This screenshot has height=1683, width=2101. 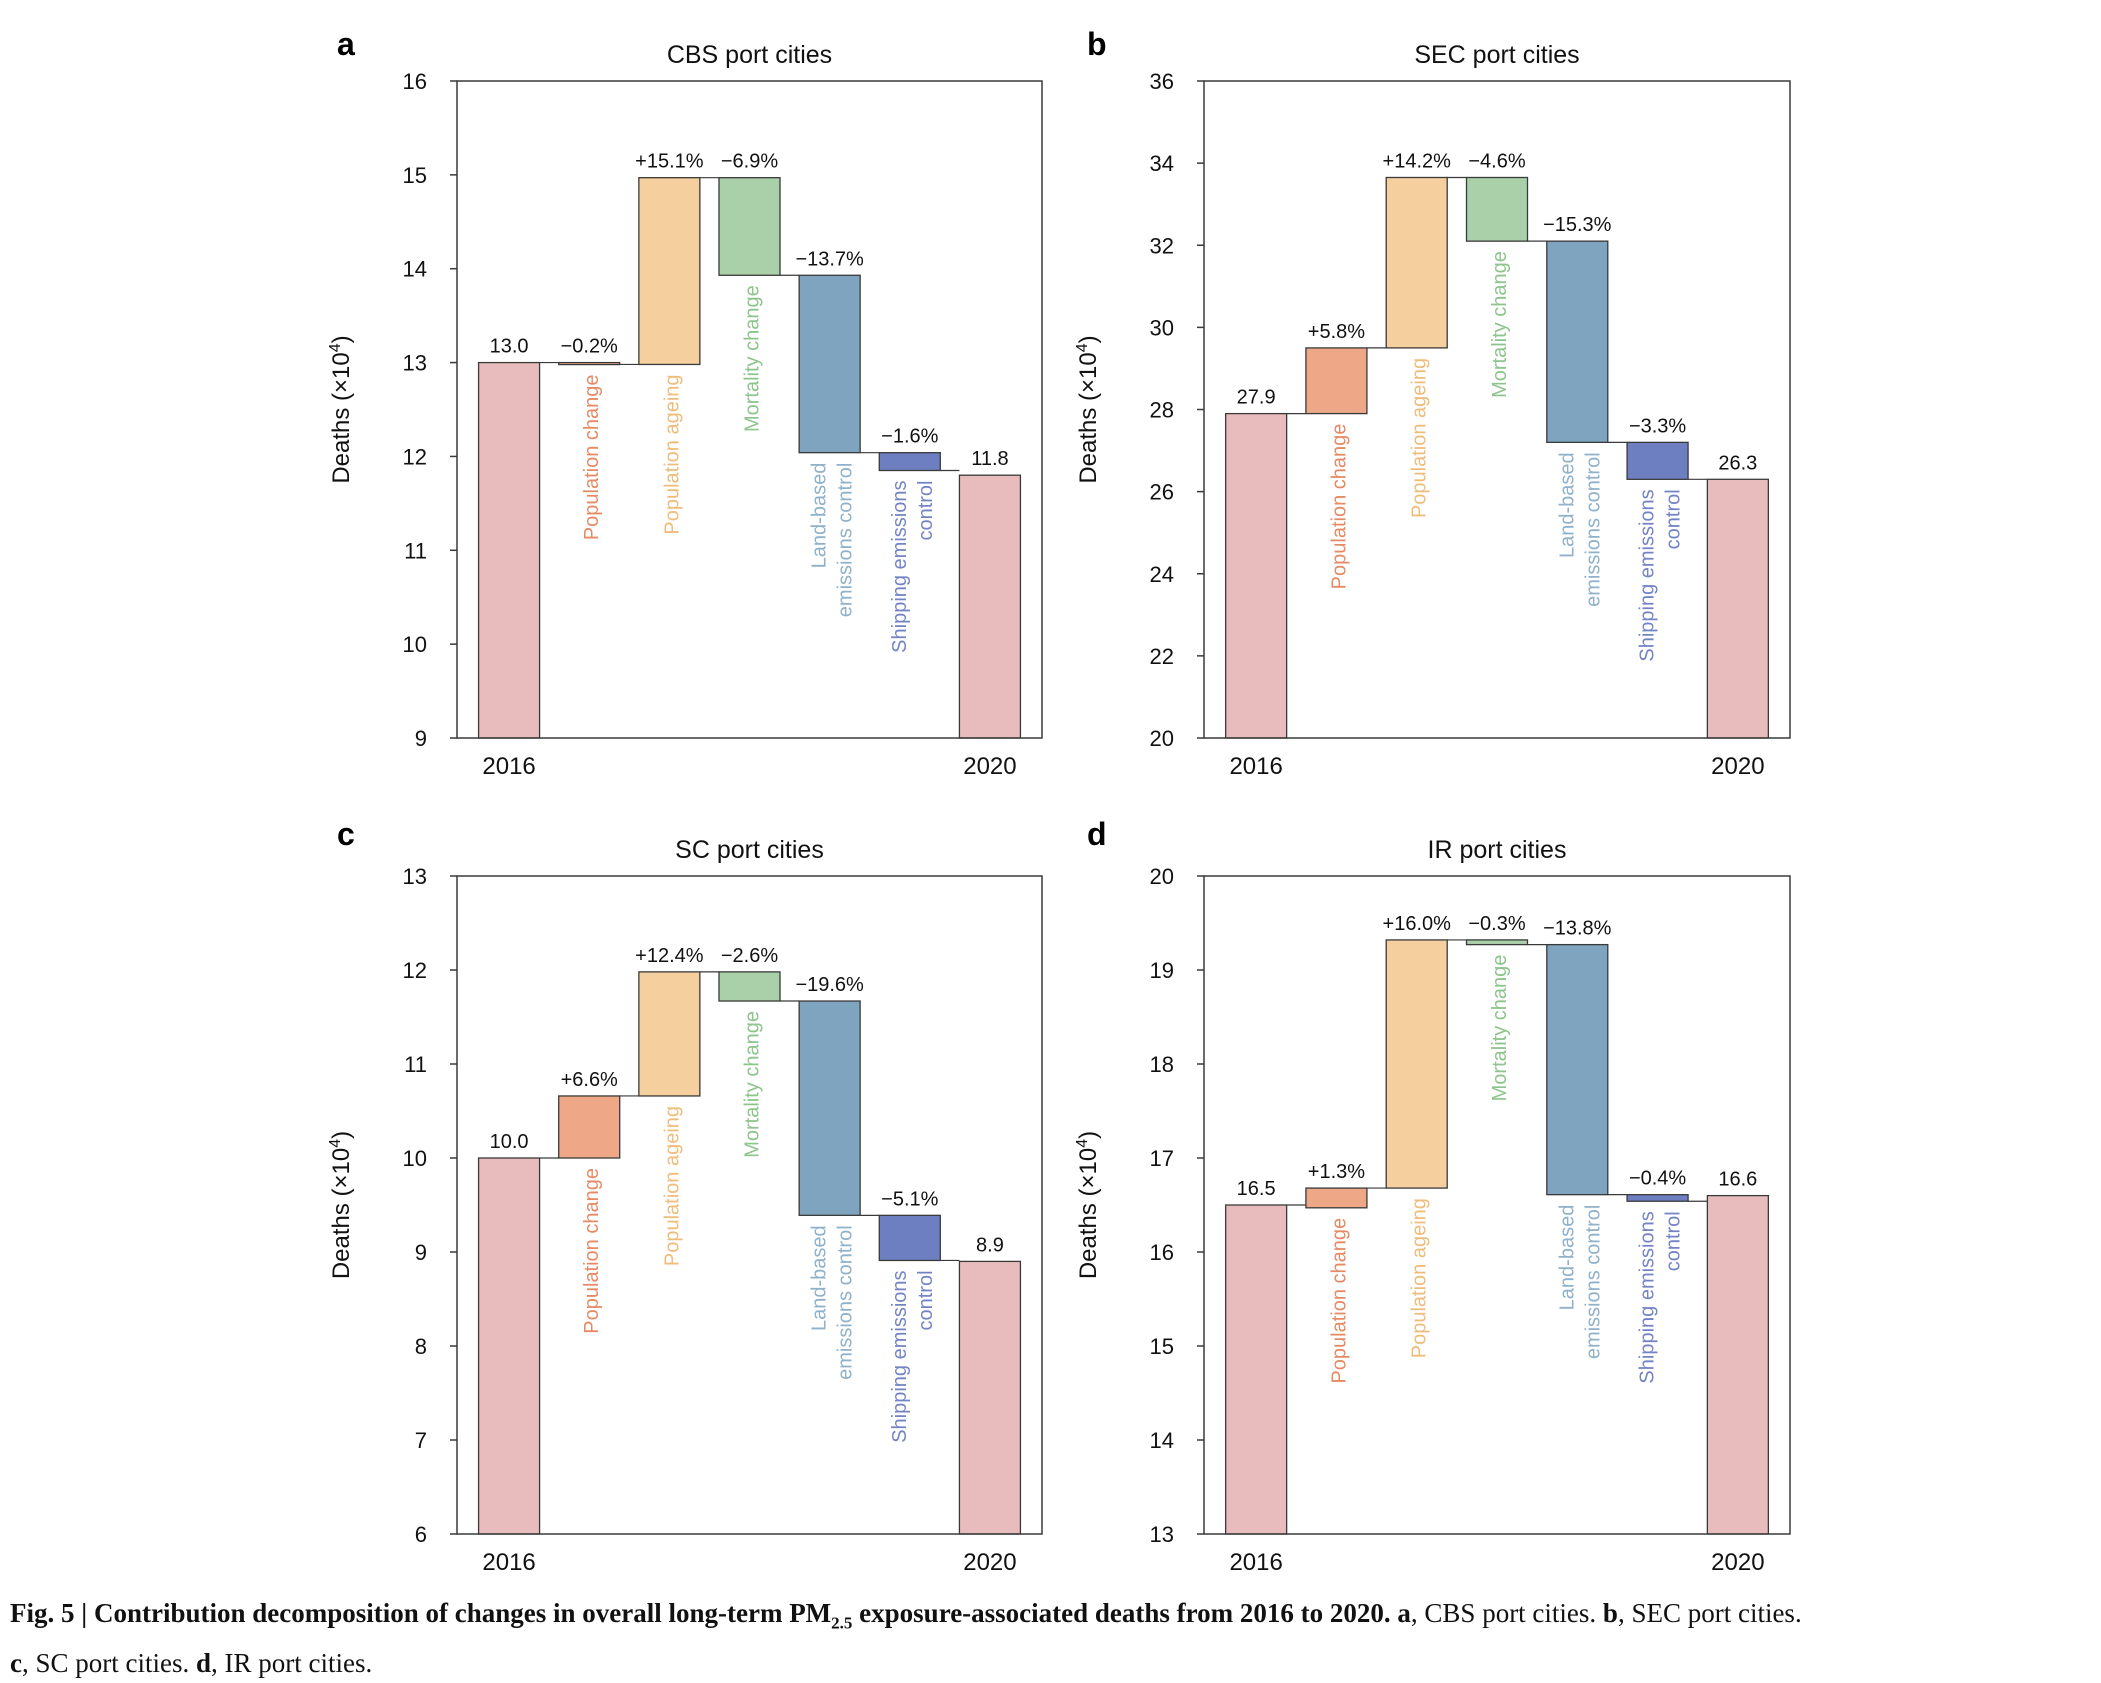 What do you see at coordinates (749, 956) in the screenshot?
I see `data-label: −2.6%` at bounding box center [749, 956].